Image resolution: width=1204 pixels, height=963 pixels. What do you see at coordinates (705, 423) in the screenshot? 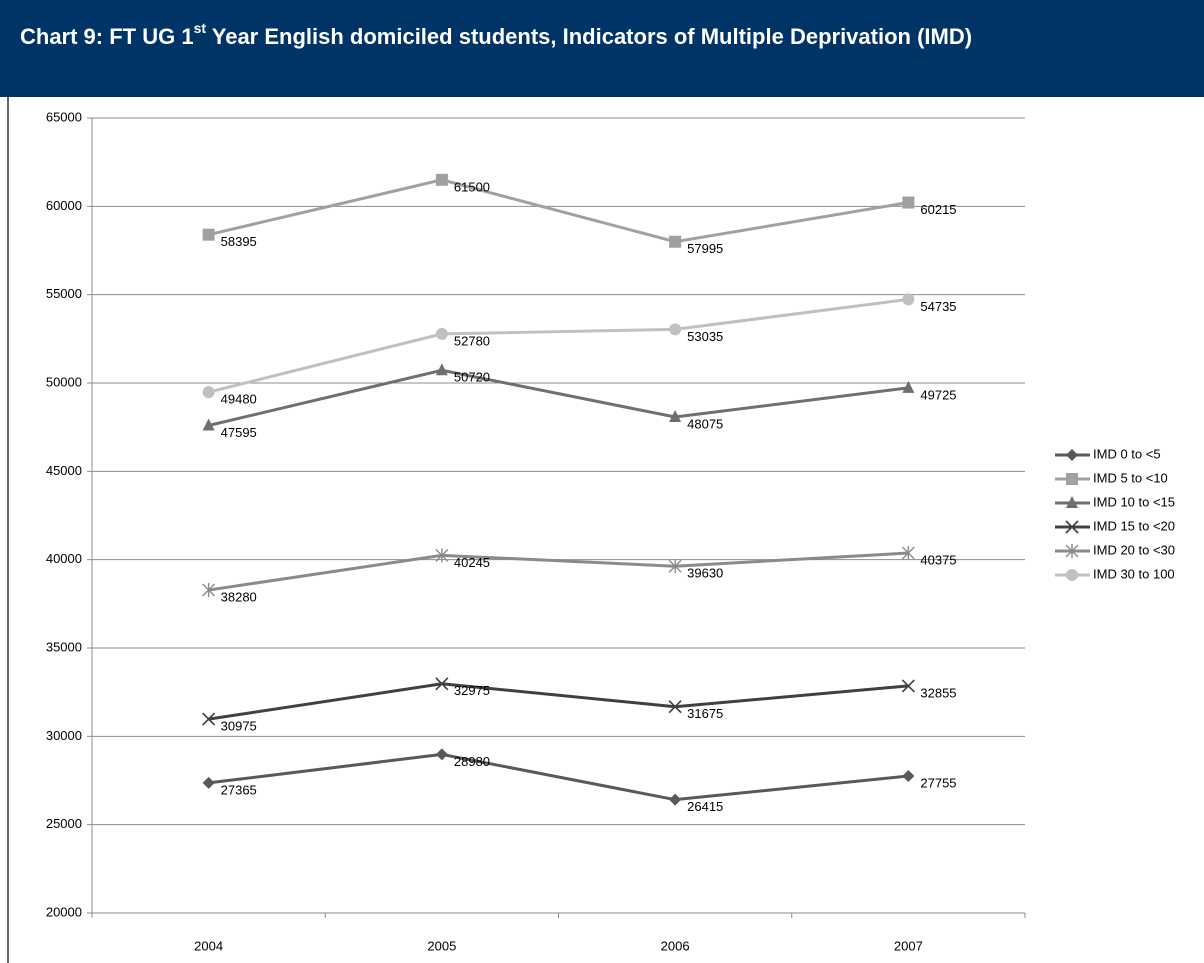
I see `data-label: 48075` at bounding box center [705, 423].